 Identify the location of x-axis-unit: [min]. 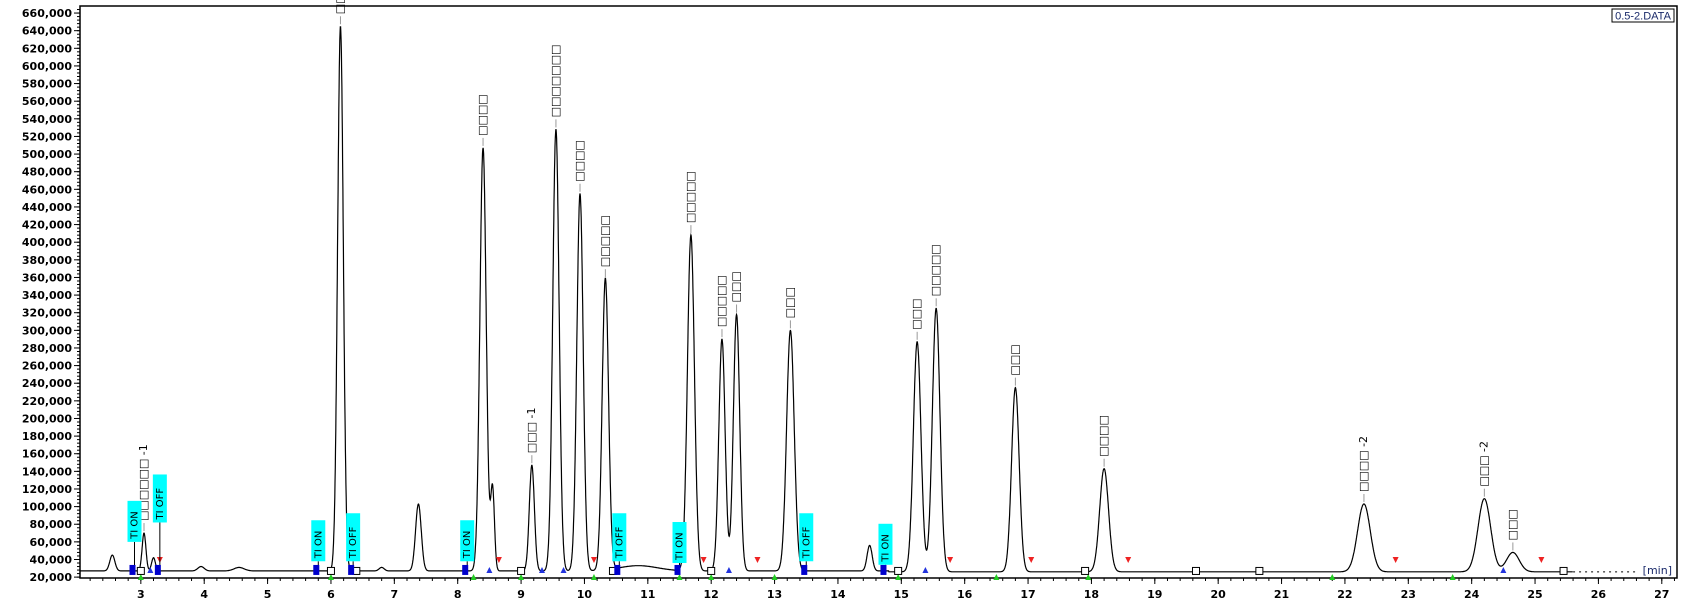
(1657, 570).